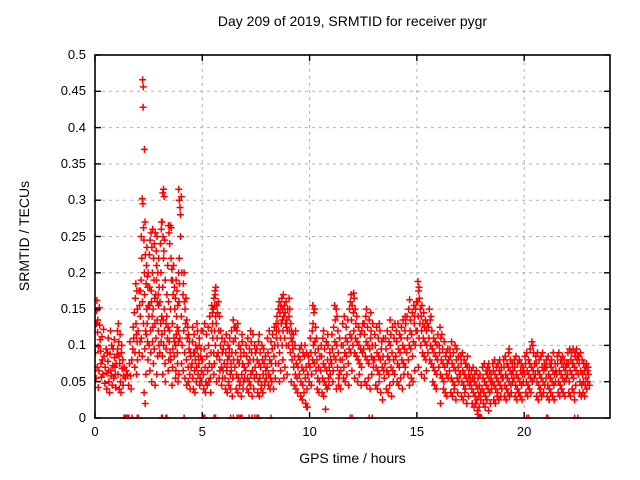 Image resolution: width=640 pixels, height=480 pixels. I want to click on y-tick-label: 0.15, so click(73, 309).